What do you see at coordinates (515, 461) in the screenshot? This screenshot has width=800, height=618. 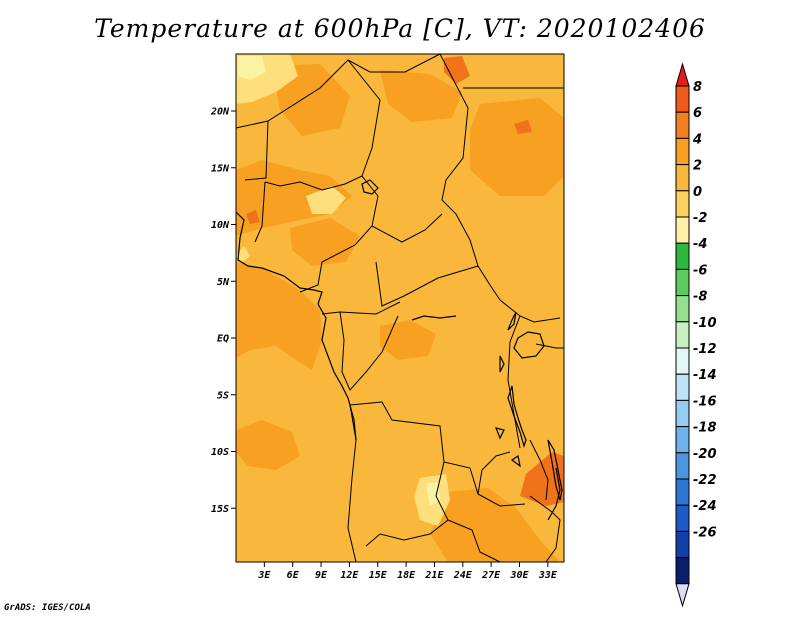 I see `lake-bangweulu` at bounding box center [515, 461].